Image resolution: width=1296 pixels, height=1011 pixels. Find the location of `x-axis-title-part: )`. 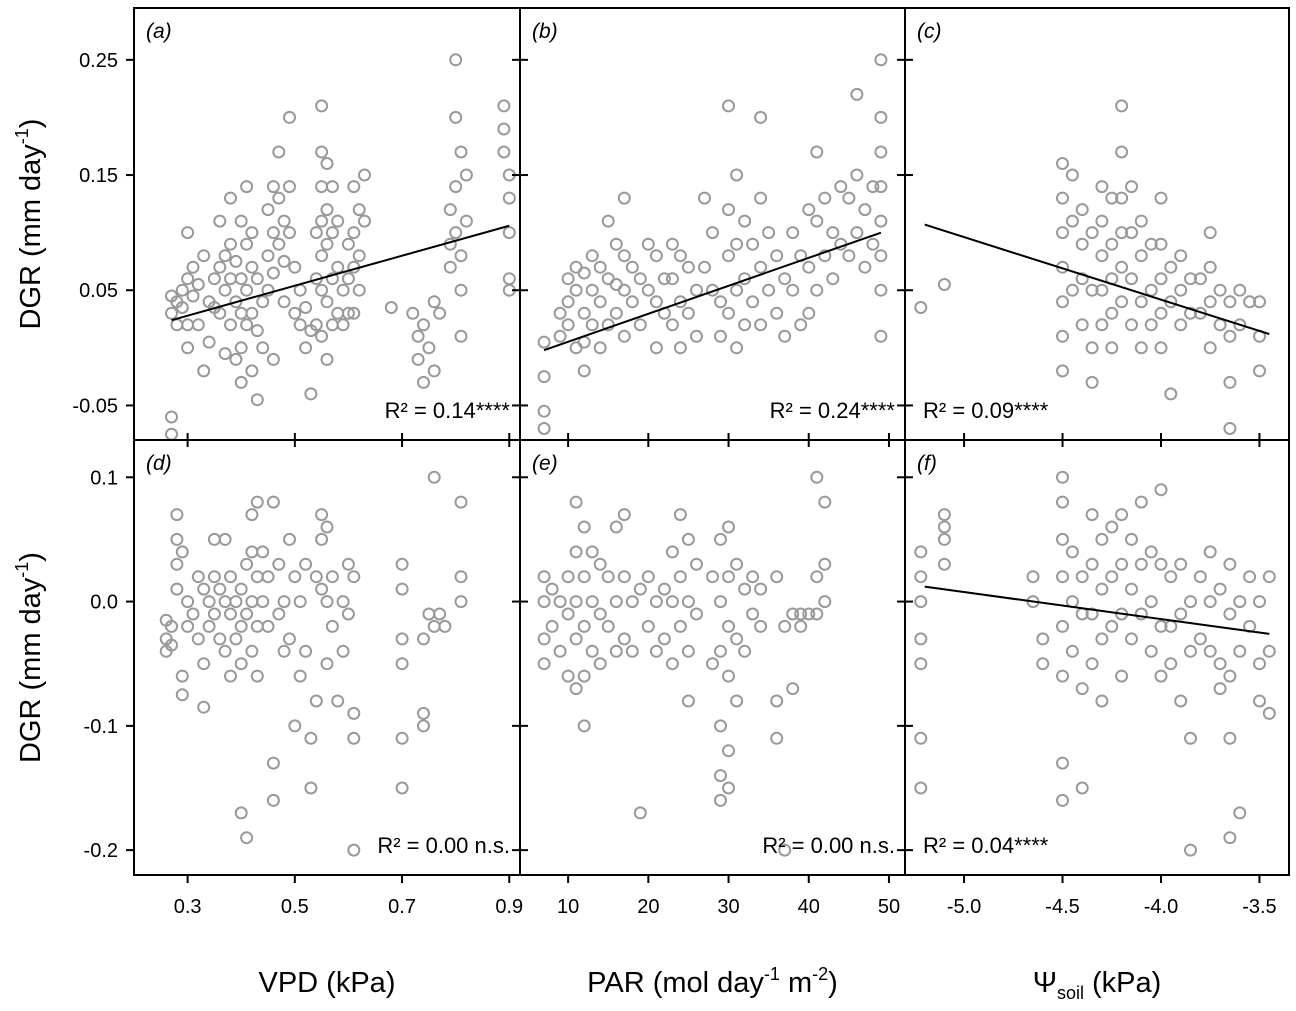

x-axis-title-part: ) is located at coordinates (833, 983).